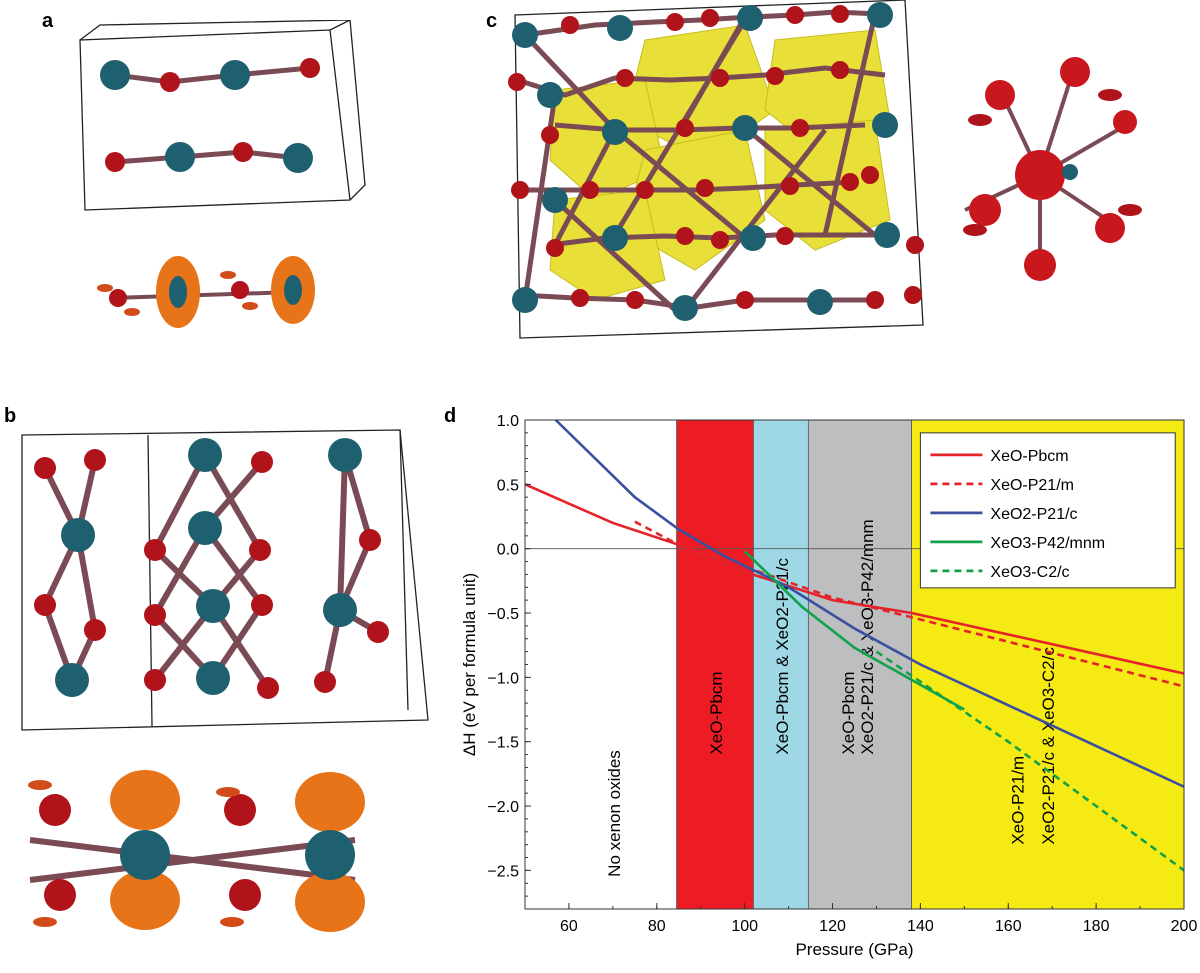 The height and width of the screenshot is (973, 1200). Describe the element at coordinates (503, 807) in the screenshot. I see `y-tick-label: −2.0` at that location.